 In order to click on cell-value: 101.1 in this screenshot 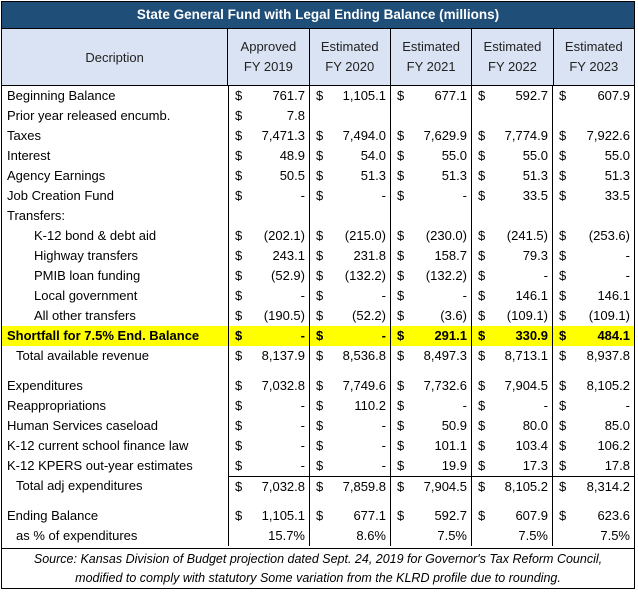, I will do `click(450, 445)`.